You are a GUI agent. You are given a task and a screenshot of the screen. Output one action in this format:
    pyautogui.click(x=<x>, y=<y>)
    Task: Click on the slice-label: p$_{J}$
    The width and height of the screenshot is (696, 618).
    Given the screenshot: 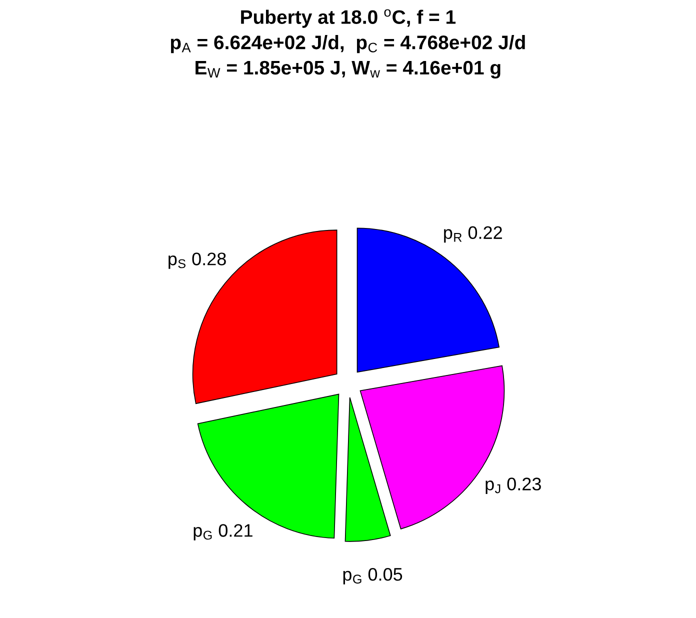 What is the action you would take?
    pyautogui.click(x=493, y=487)
    